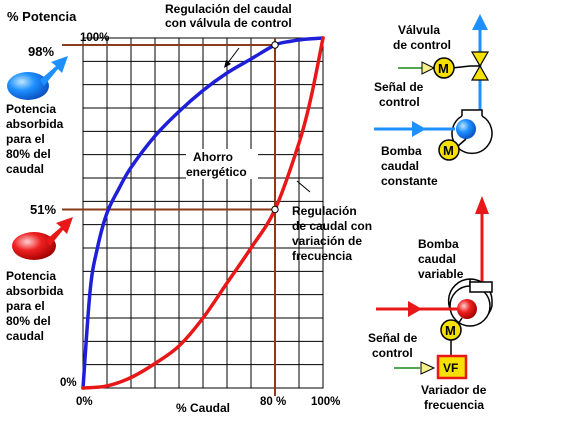  I want to click on pump-outlet-var, so click(481, 287).